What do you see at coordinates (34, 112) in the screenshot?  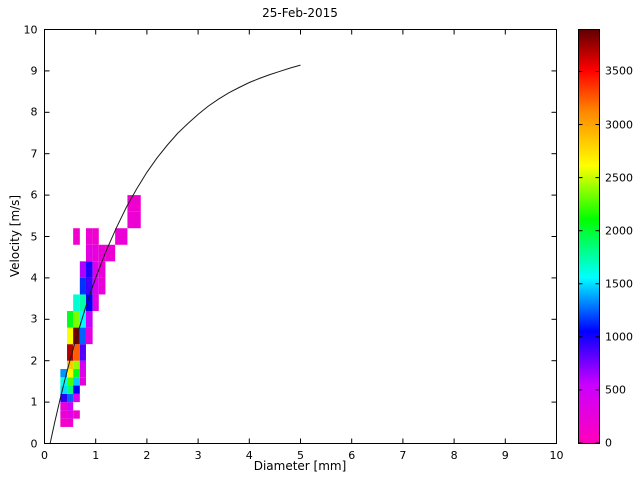 I see `y-tick-label: 8` at bounding box center [34, 112].